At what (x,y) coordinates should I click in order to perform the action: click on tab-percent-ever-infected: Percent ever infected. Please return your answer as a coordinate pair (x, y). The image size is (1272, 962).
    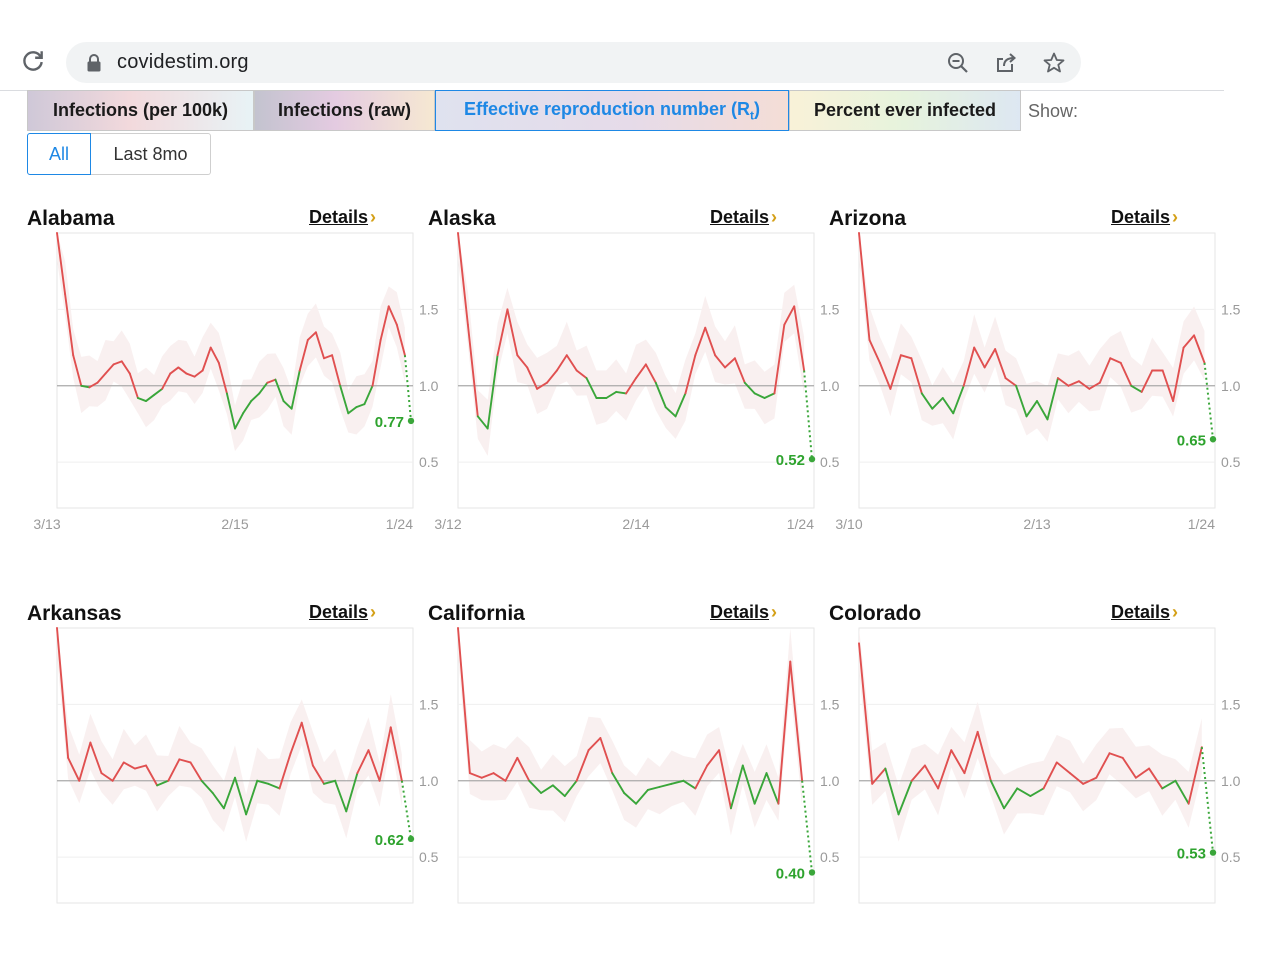
    Looking at the image, I should click on (905, 110).